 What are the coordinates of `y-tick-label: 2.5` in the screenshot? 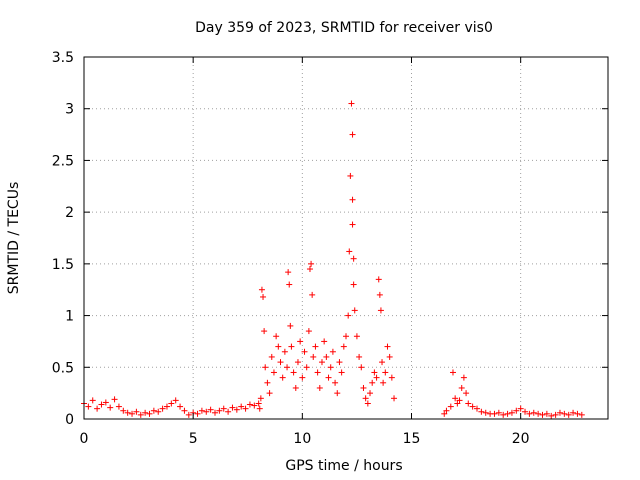 It's located at (63, 161).